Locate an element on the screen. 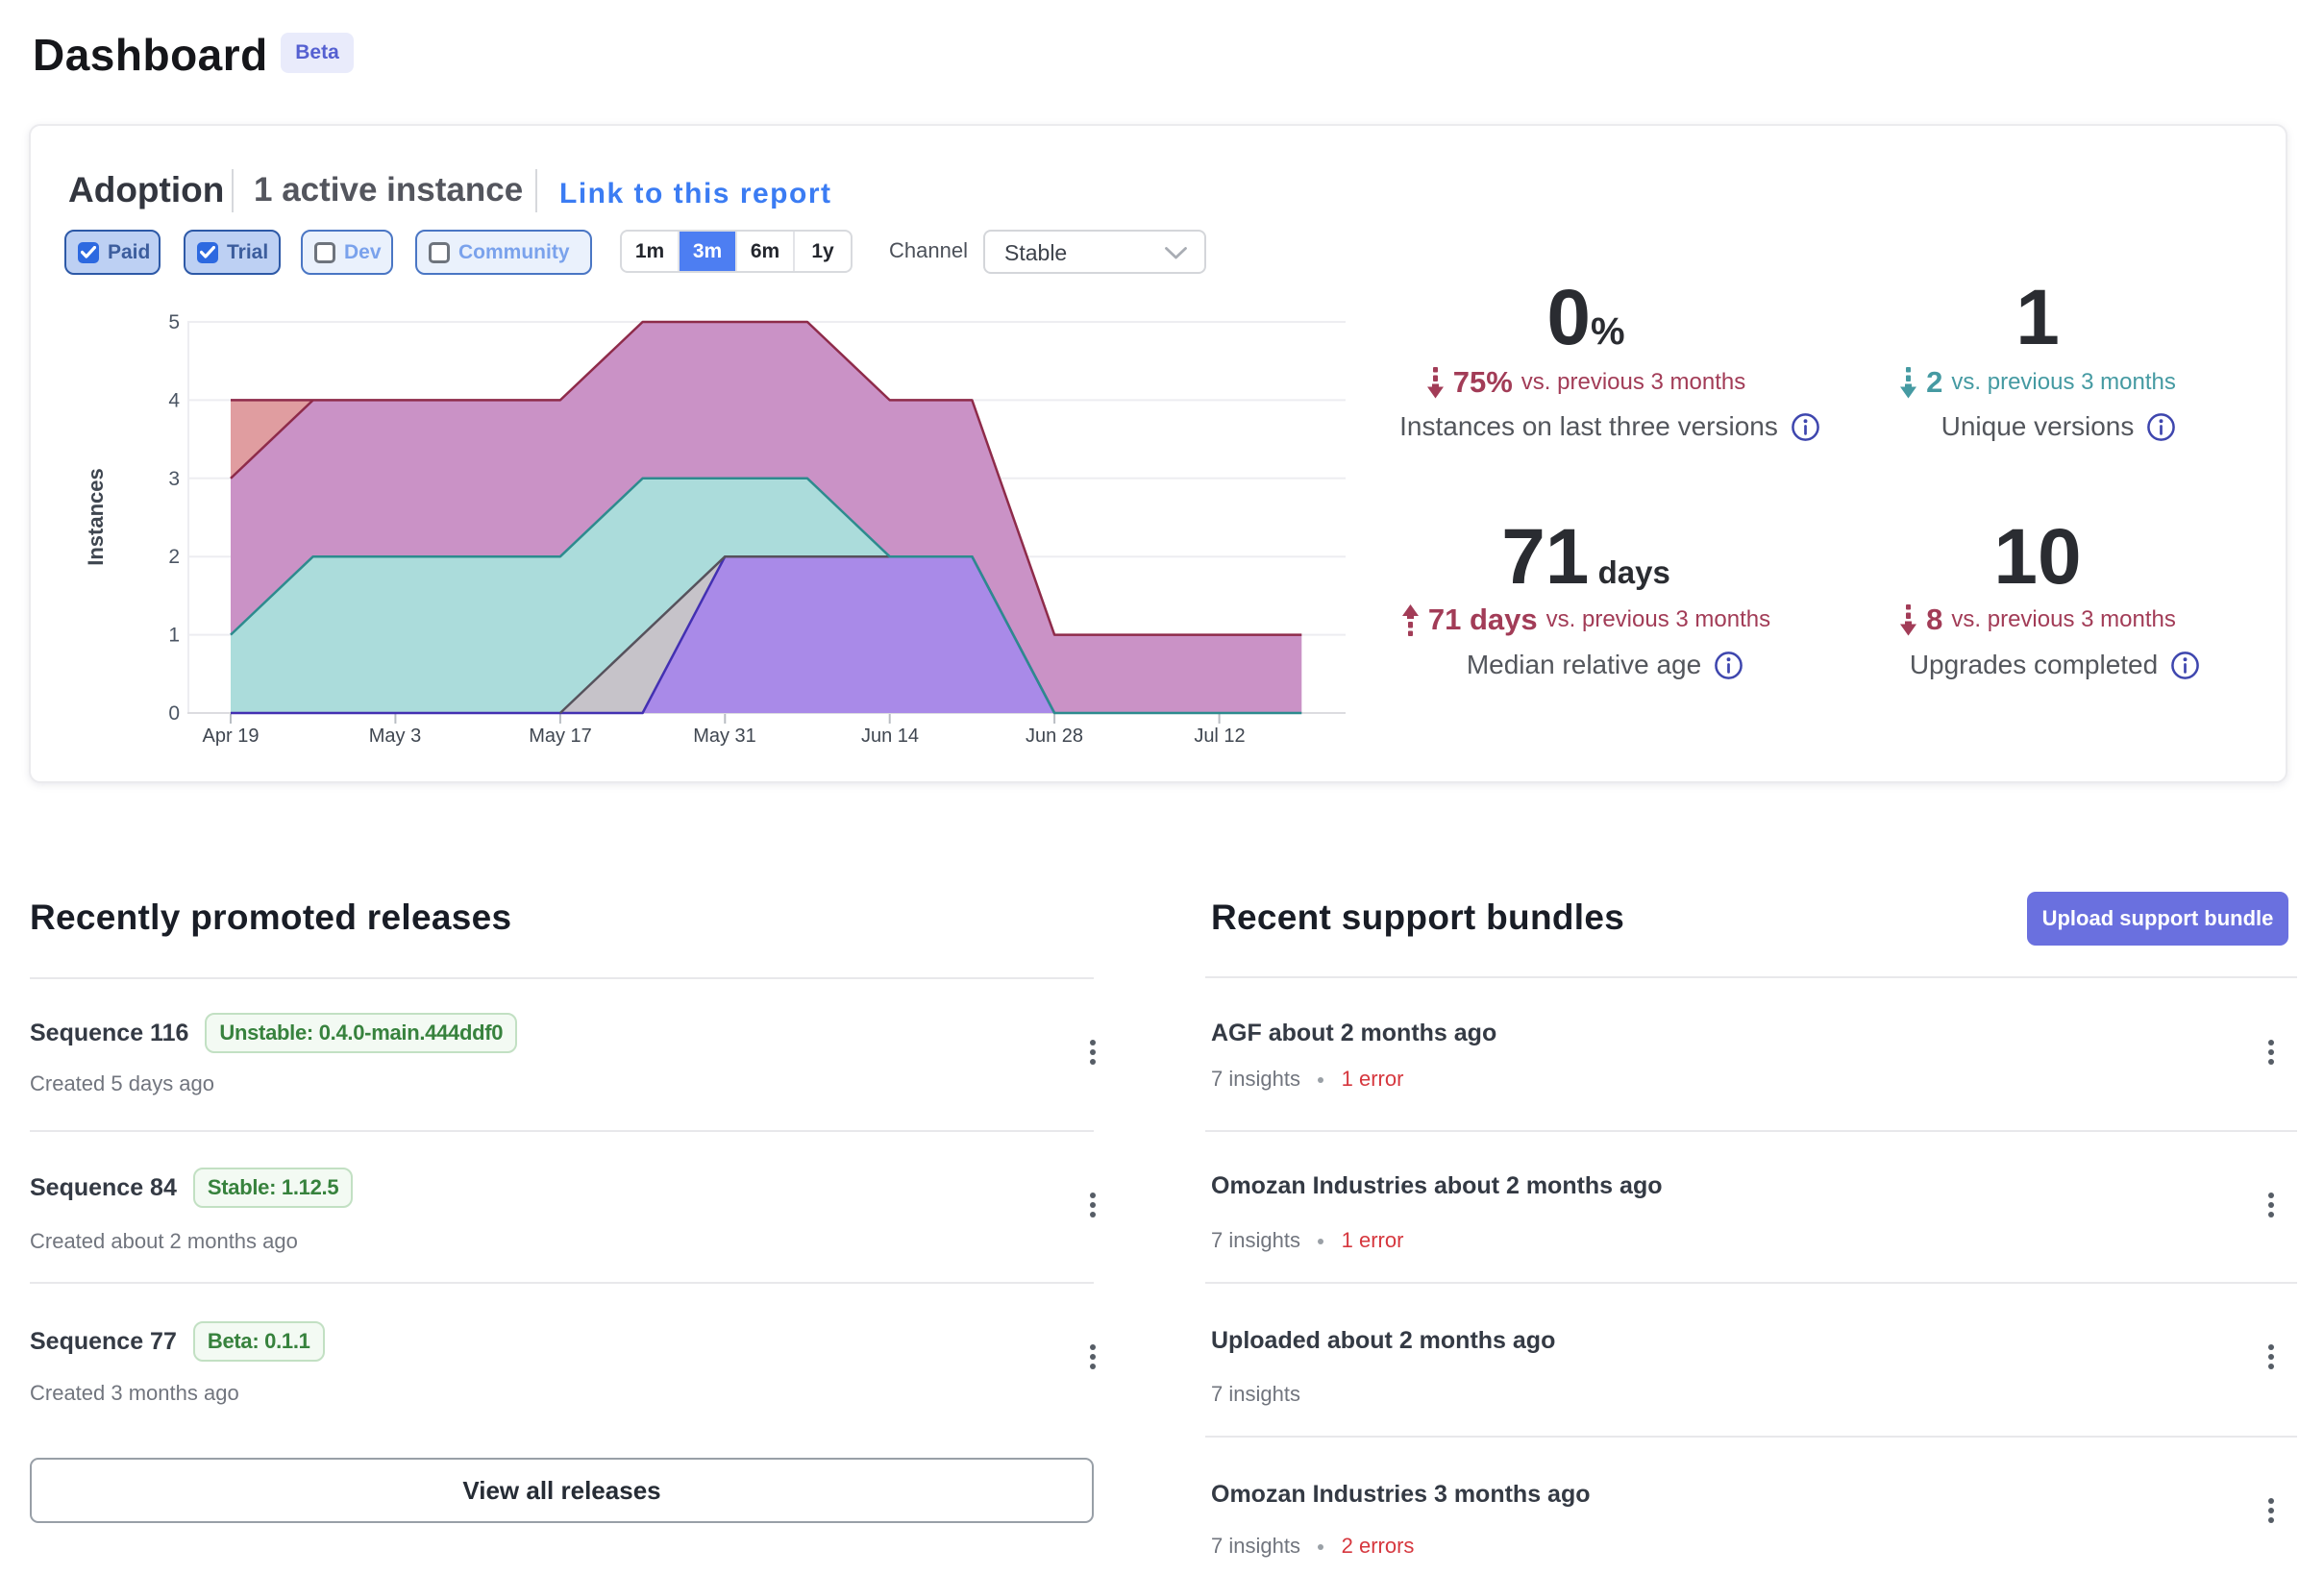 The height and width of the screenshot is (1574, 2324). svg-text: 5 is located at coordinates (174, 322).